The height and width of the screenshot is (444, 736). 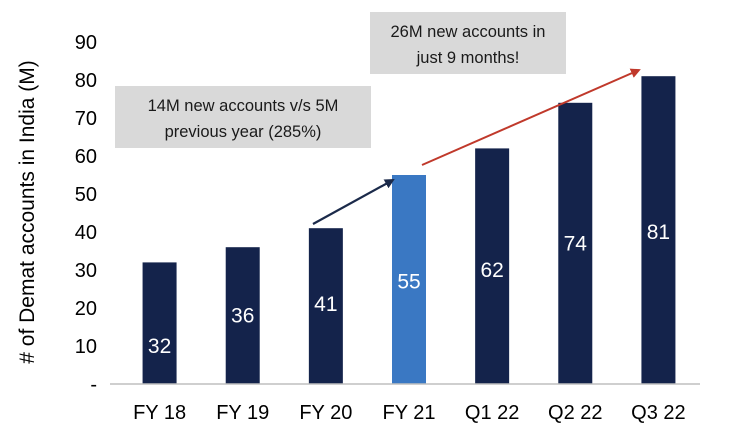 I want to click on y-tick-label: 90, so click(x=86, y=43).